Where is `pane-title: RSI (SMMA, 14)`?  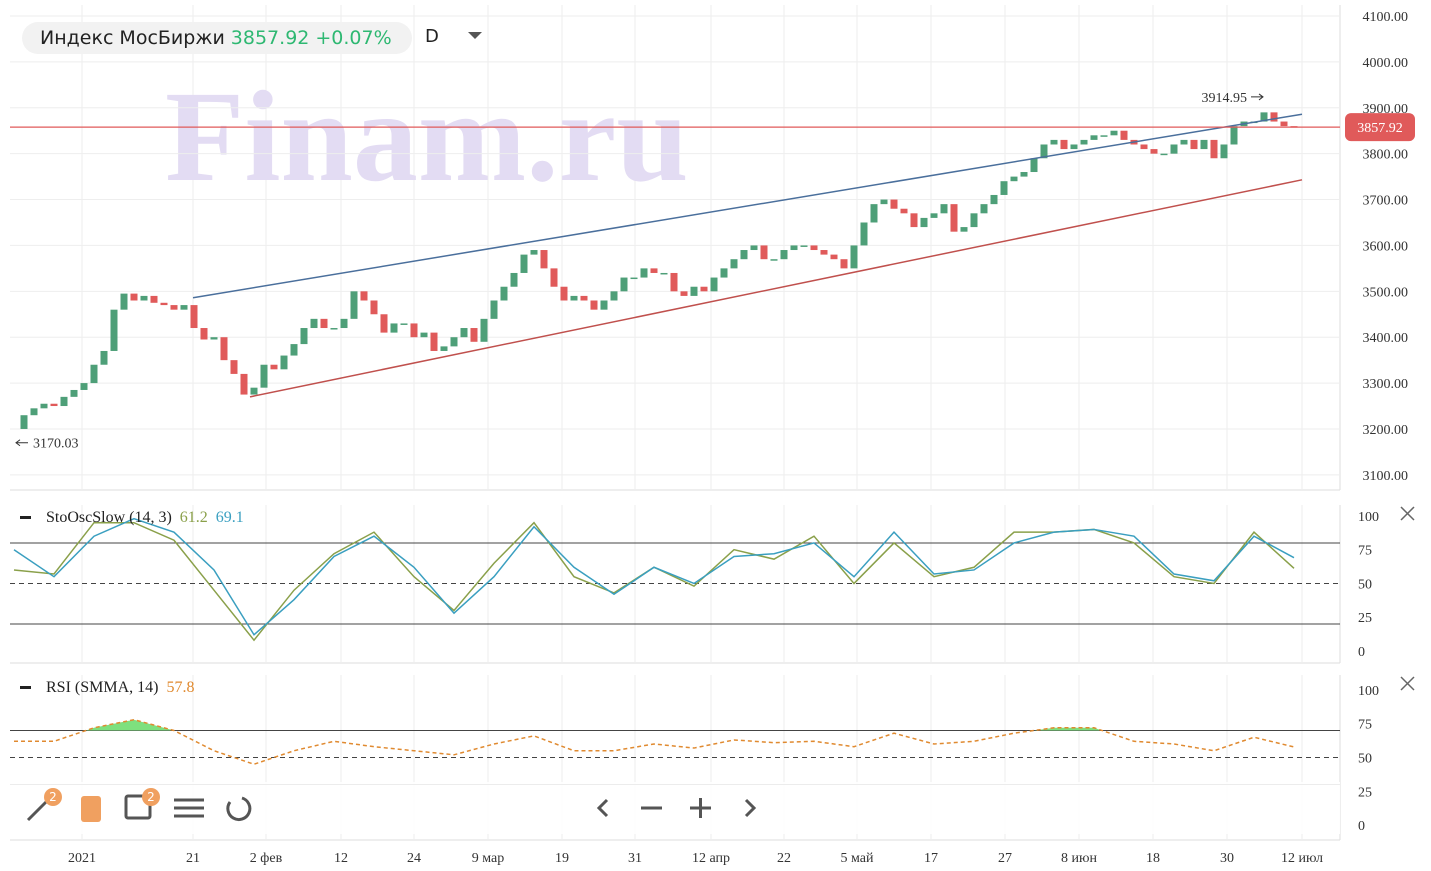
pane-title: RSI (SMMA, 14) is located at coordinates (102, 687).